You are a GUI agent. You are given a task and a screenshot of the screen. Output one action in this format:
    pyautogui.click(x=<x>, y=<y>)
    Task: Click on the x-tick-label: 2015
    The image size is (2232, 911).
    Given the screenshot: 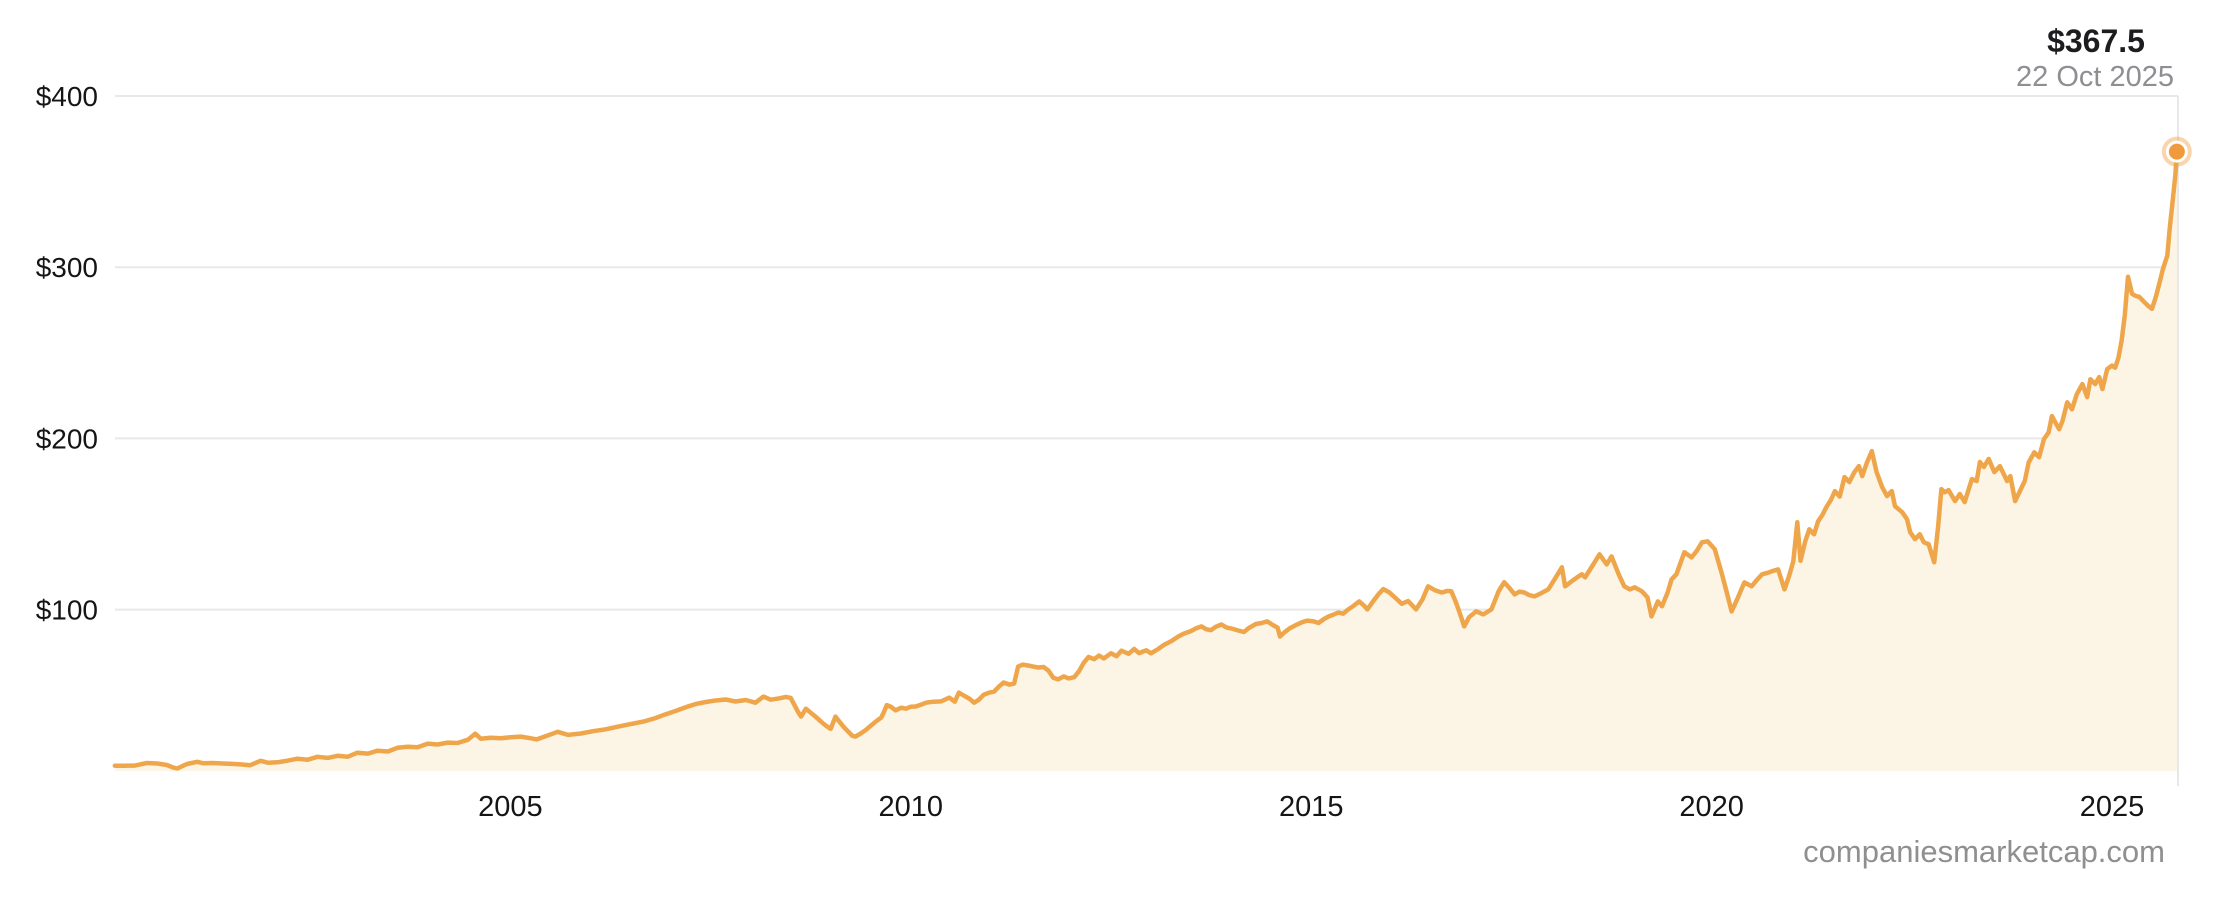 What is the action you would take?
    pyautogui.click(x=1311, y=807)
    